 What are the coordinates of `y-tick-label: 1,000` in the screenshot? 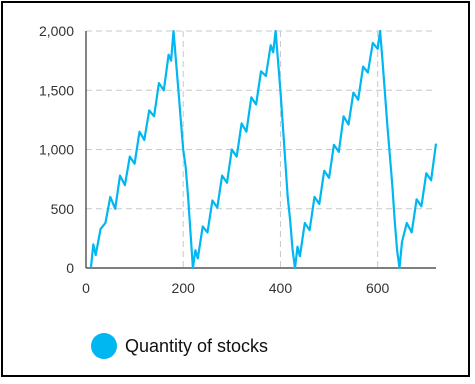 It's located at (56, 150).